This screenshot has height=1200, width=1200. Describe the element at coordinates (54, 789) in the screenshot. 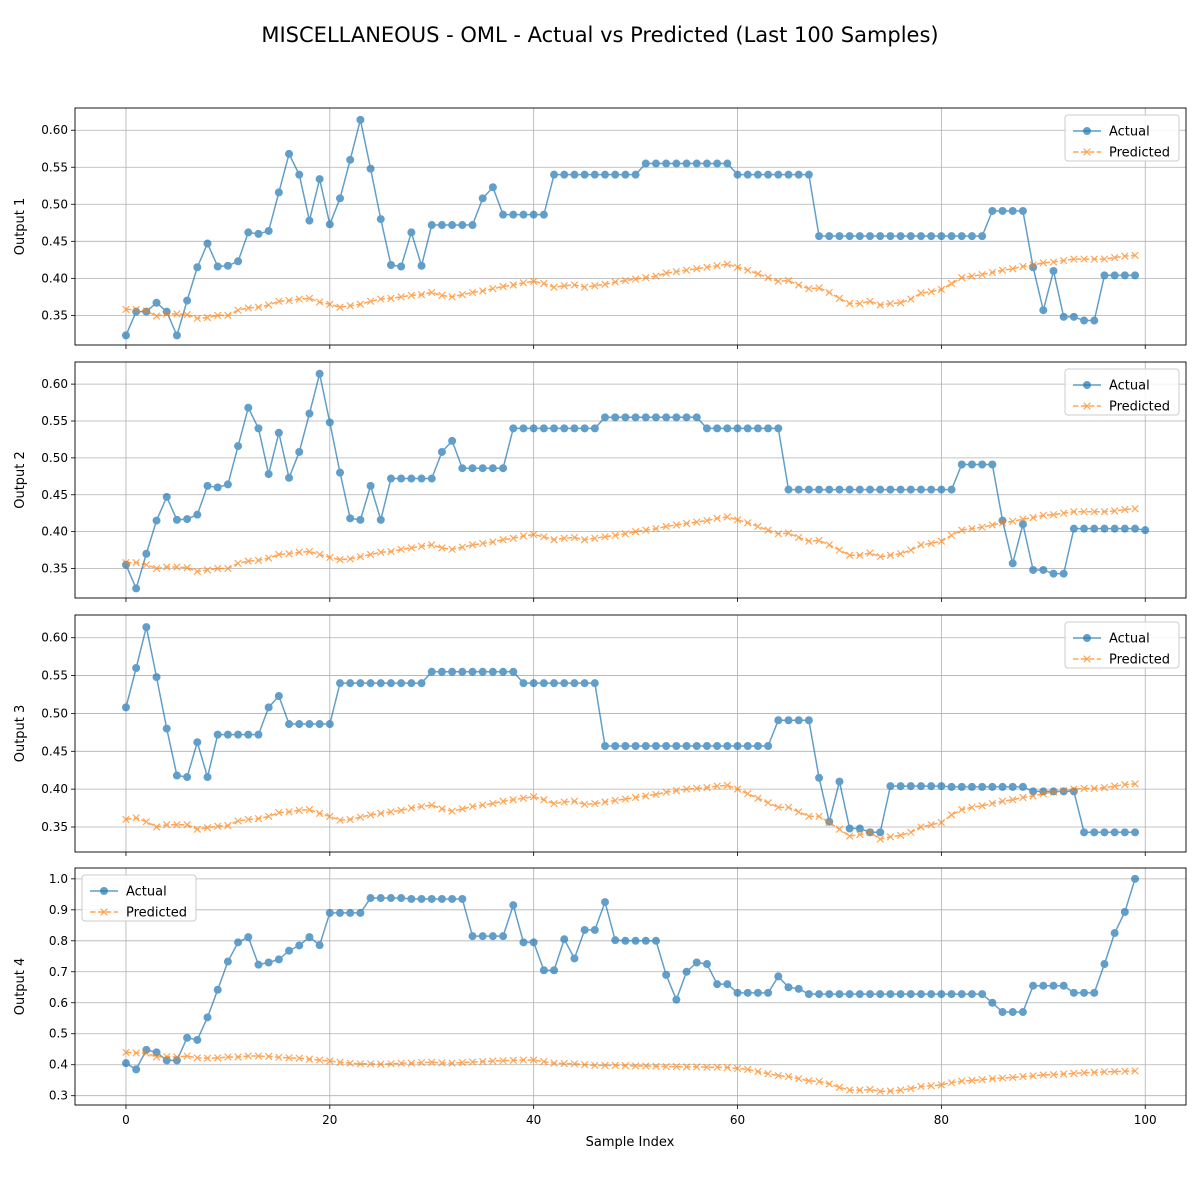

I see `y-tick-label: 0.40` at that location.